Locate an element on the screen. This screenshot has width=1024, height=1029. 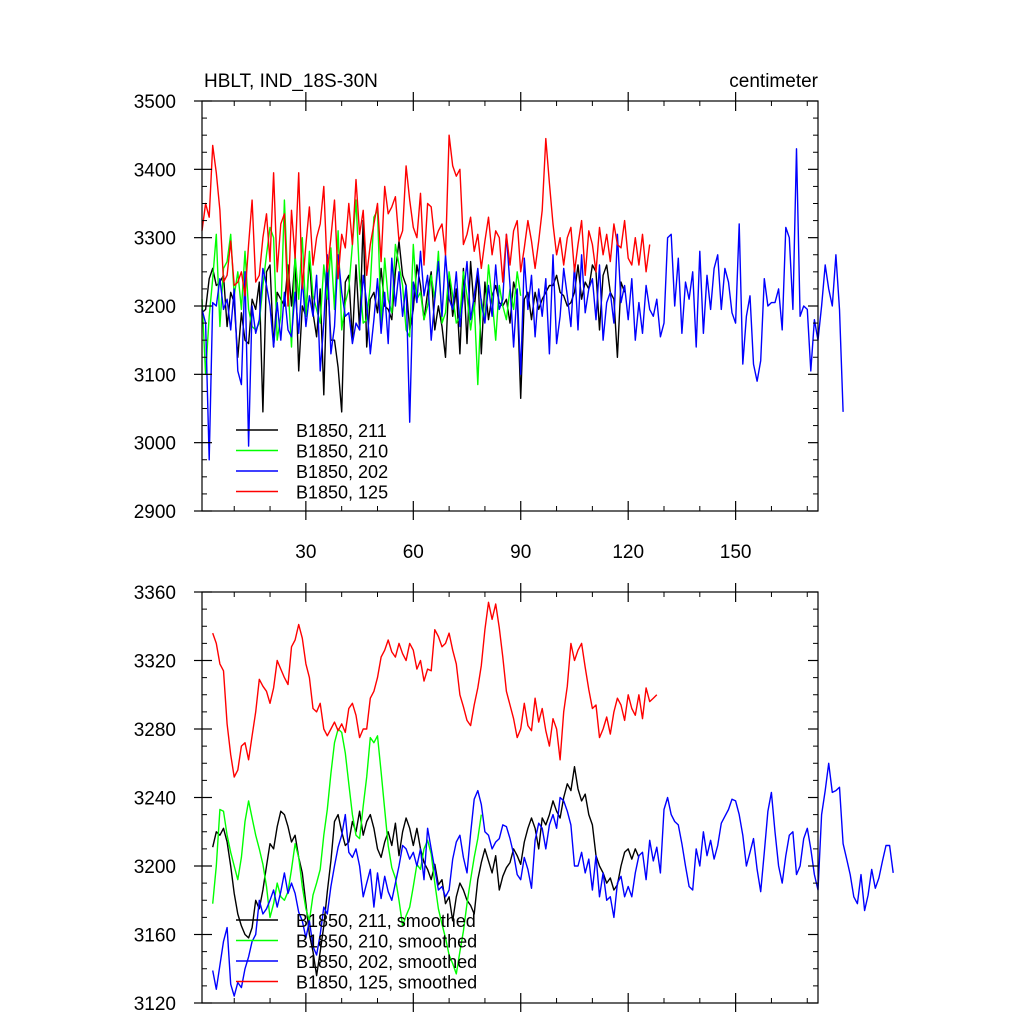
legend-label-2: B1850, 210, smoothed is located at coordinates (386, 942).